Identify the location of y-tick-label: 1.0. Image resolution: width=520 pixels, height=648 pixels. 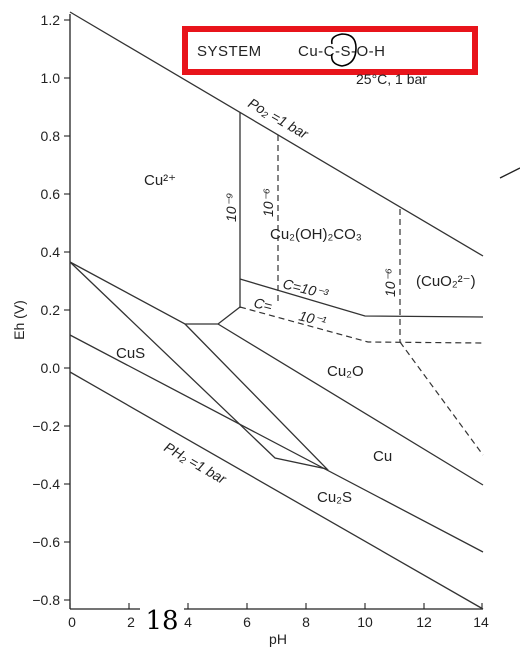
(51, 78).